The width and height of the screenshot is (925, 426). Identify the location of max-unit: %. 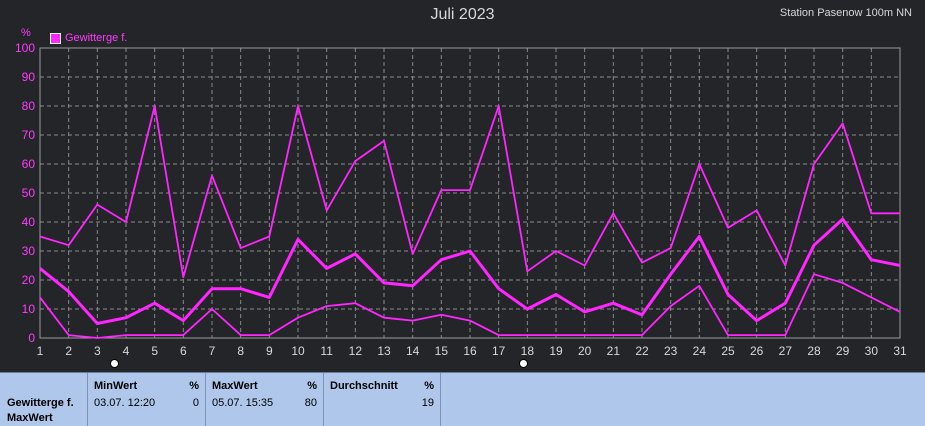
(312, 386).